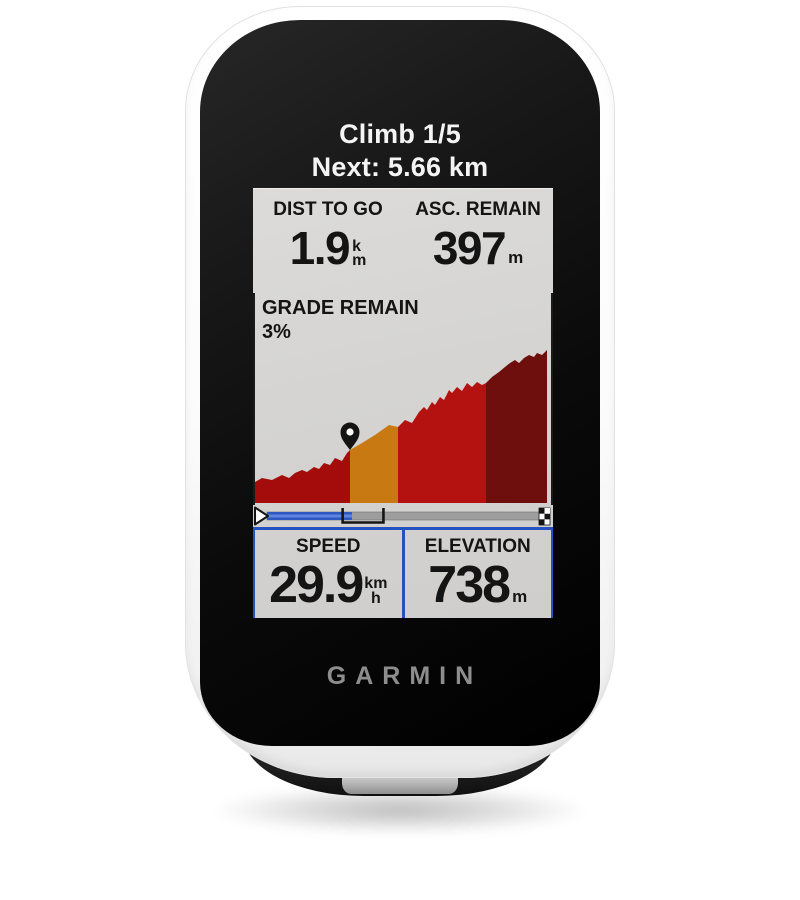 The width and height of the screenshot is (800, 900). What do you see at coordinates (516, 426) in the screenshot?
I see `elevation-segment-final-section` at bounding box center [516, 426].